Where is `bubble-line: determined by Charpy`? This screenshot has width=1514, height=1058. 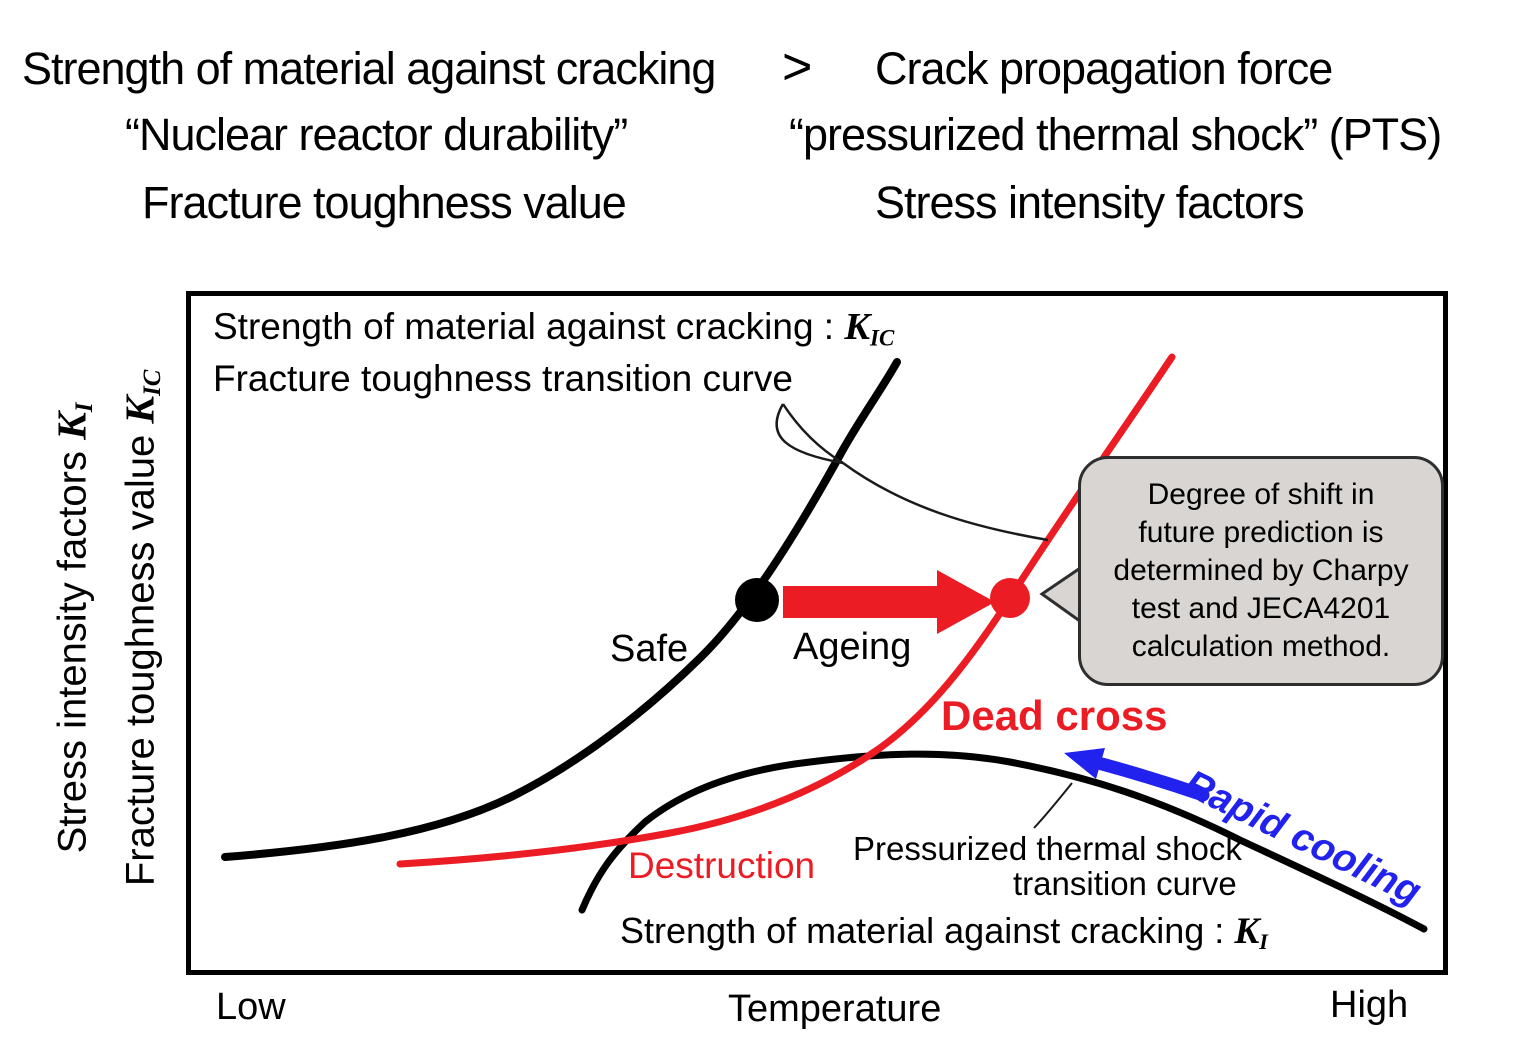
bubble-line: determined by Charpy is located at coordinates (1261, 570).